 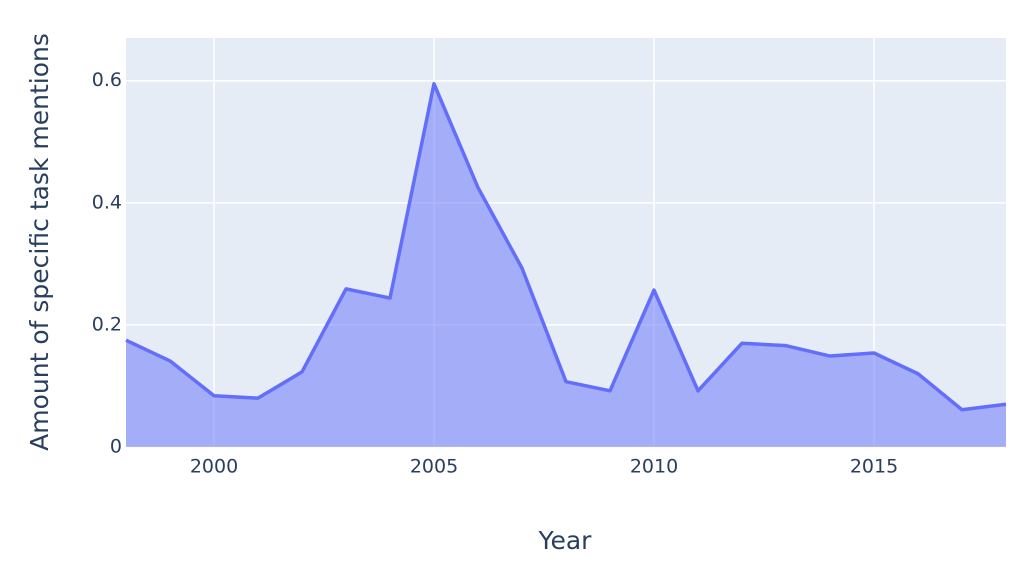 What do you see at coordinates (874, 467) in the screenshot?
I see `x-tick-label: 2015` at bounding box center [874, 467].